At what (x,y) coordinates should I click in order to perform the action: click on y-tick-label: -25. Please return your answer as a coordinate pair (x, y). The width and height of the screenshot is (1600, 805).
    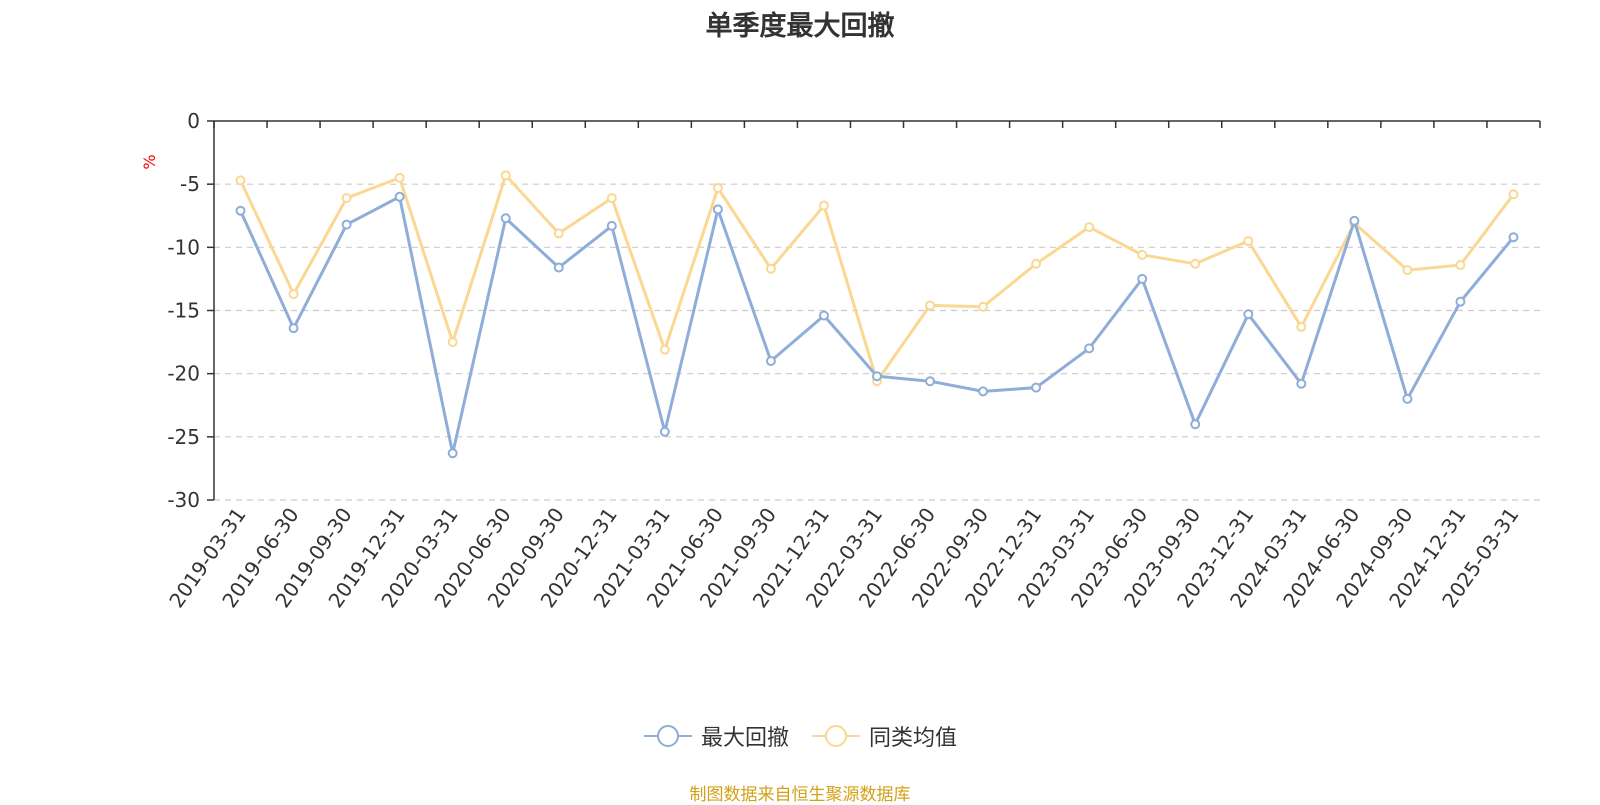
    Looking at the image, I should click on (183, 437).